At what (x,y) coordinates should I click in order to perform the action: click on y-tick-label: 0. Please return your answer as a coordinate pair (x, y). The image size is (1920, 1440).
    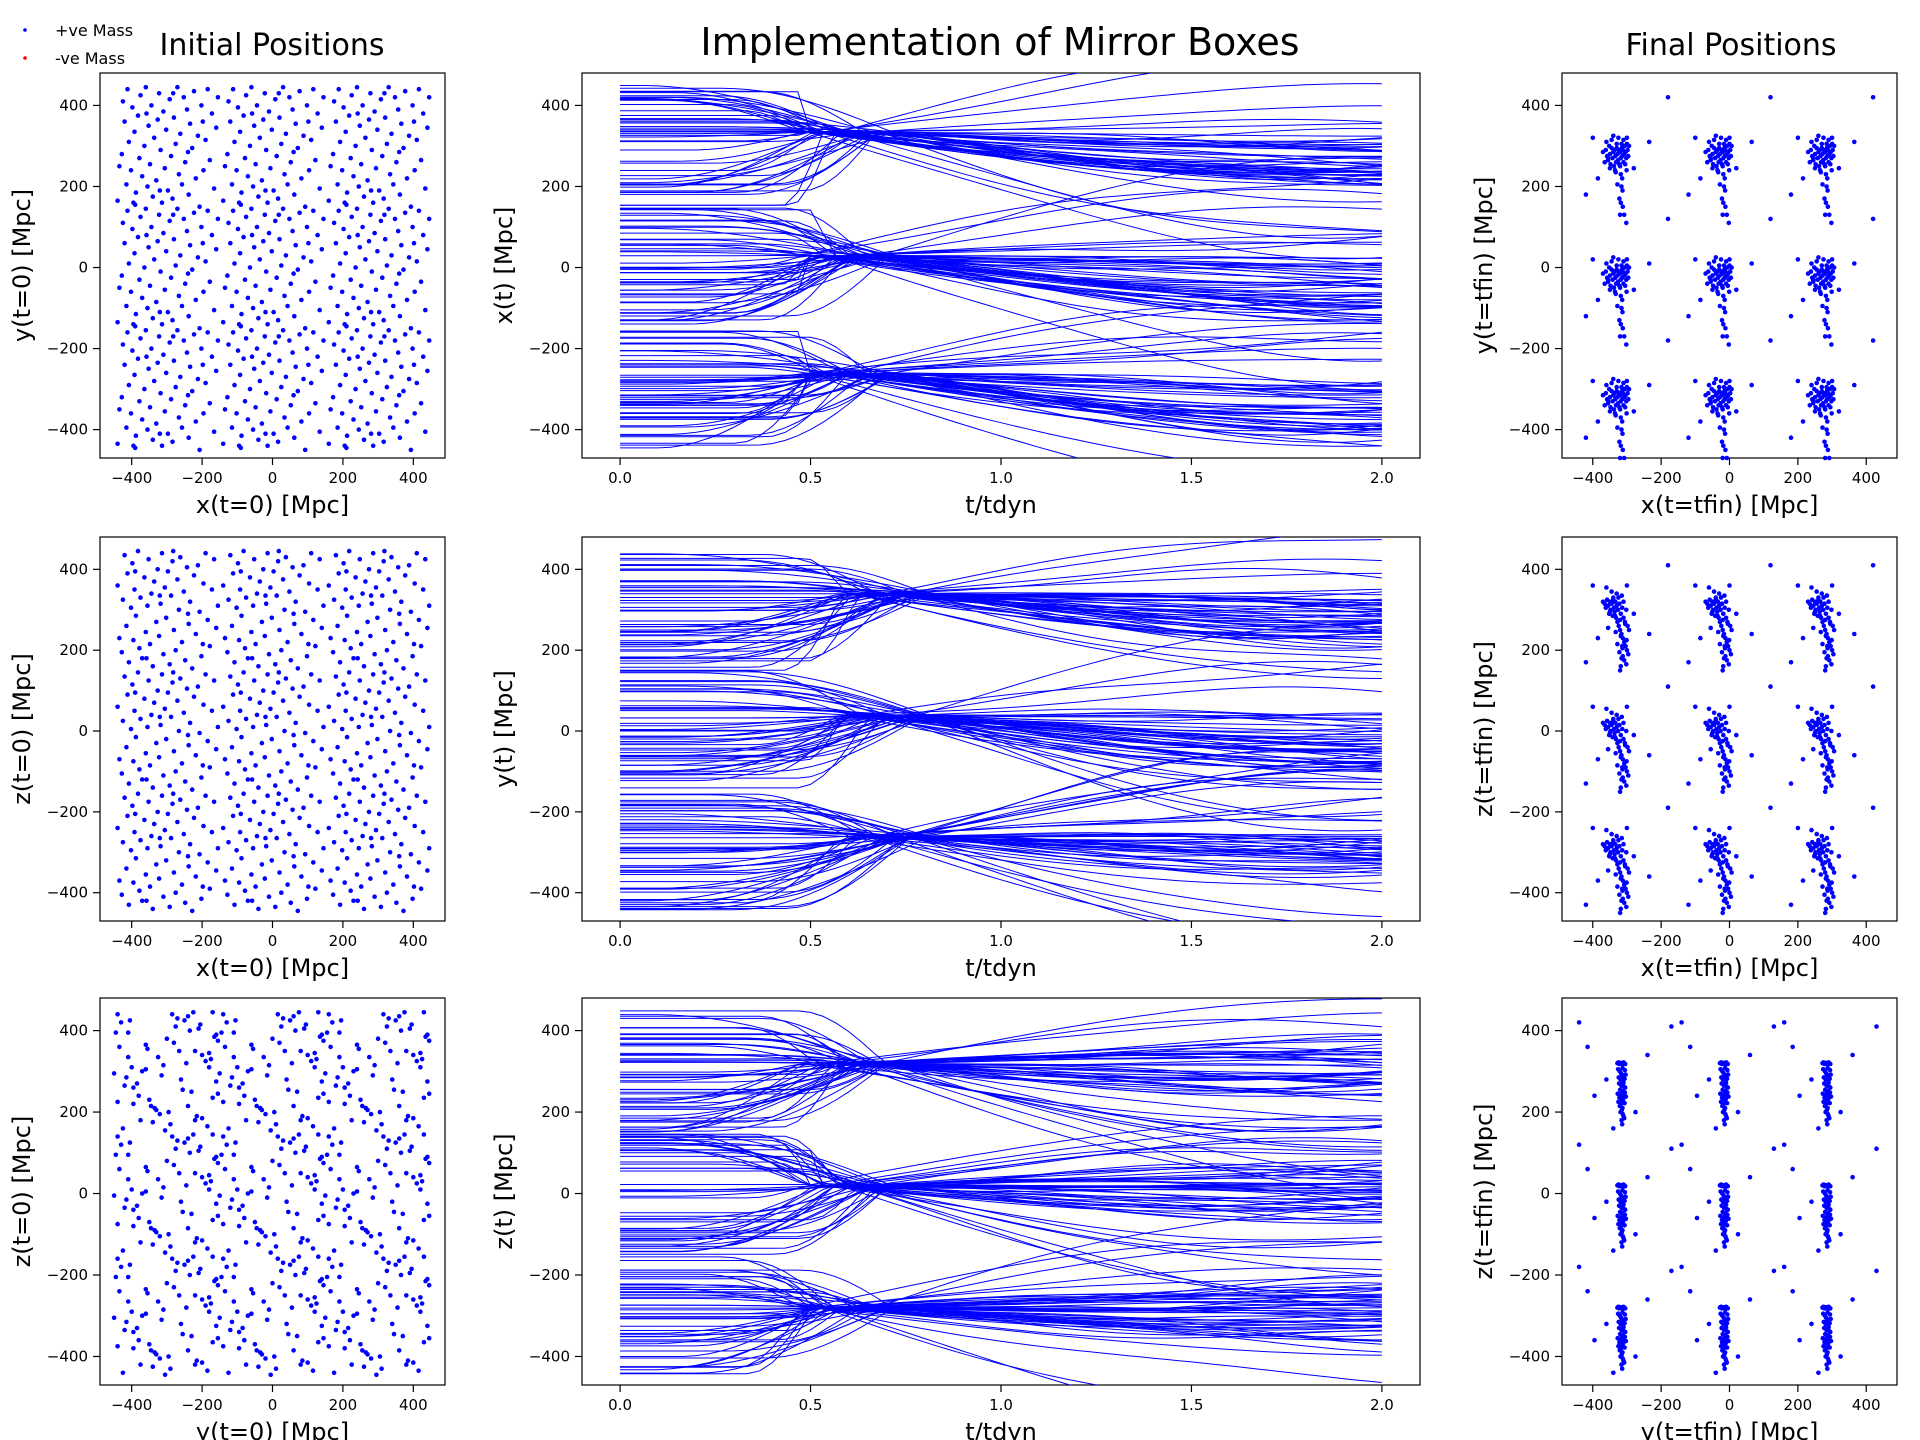
    Looking at the image, I should click on (83, 1194).